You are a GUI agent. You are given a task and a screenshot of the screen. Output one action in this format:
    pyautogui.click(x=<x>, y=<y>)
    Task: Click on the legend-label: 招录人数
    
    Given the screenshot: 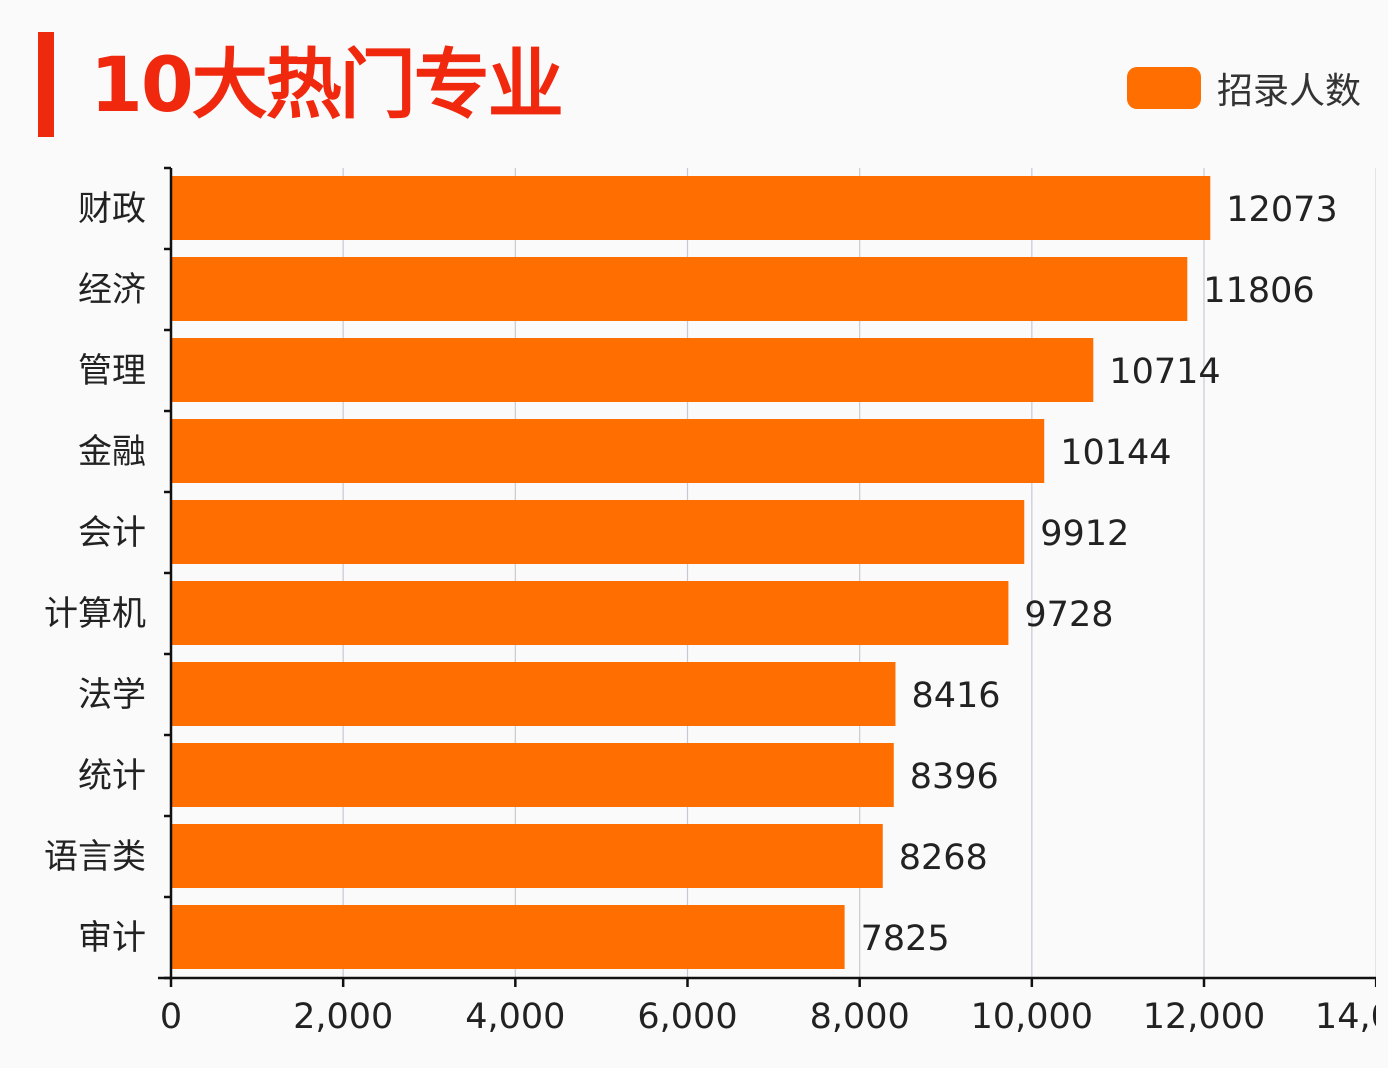 What is the action you would take?
    pyautogui.click(x=1289, y=91)
    